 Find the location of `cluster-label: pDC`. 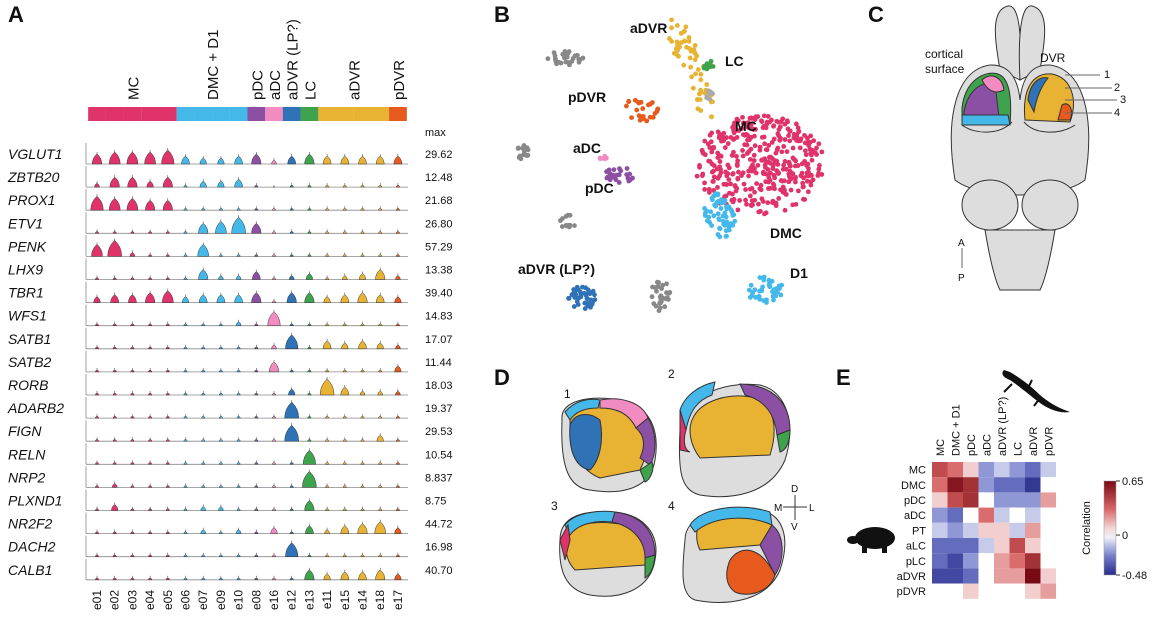

cluster-label: pDC is located at coordinates (599, 188).